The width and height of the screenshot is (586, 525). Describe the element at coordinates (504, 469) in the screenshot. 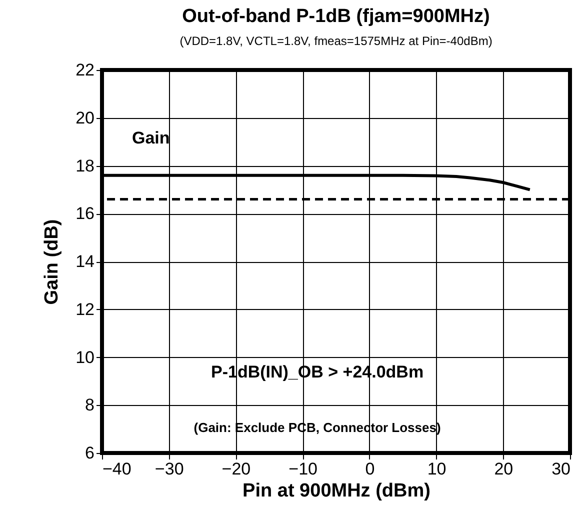

I see `x-tick-label: 20` at that location.